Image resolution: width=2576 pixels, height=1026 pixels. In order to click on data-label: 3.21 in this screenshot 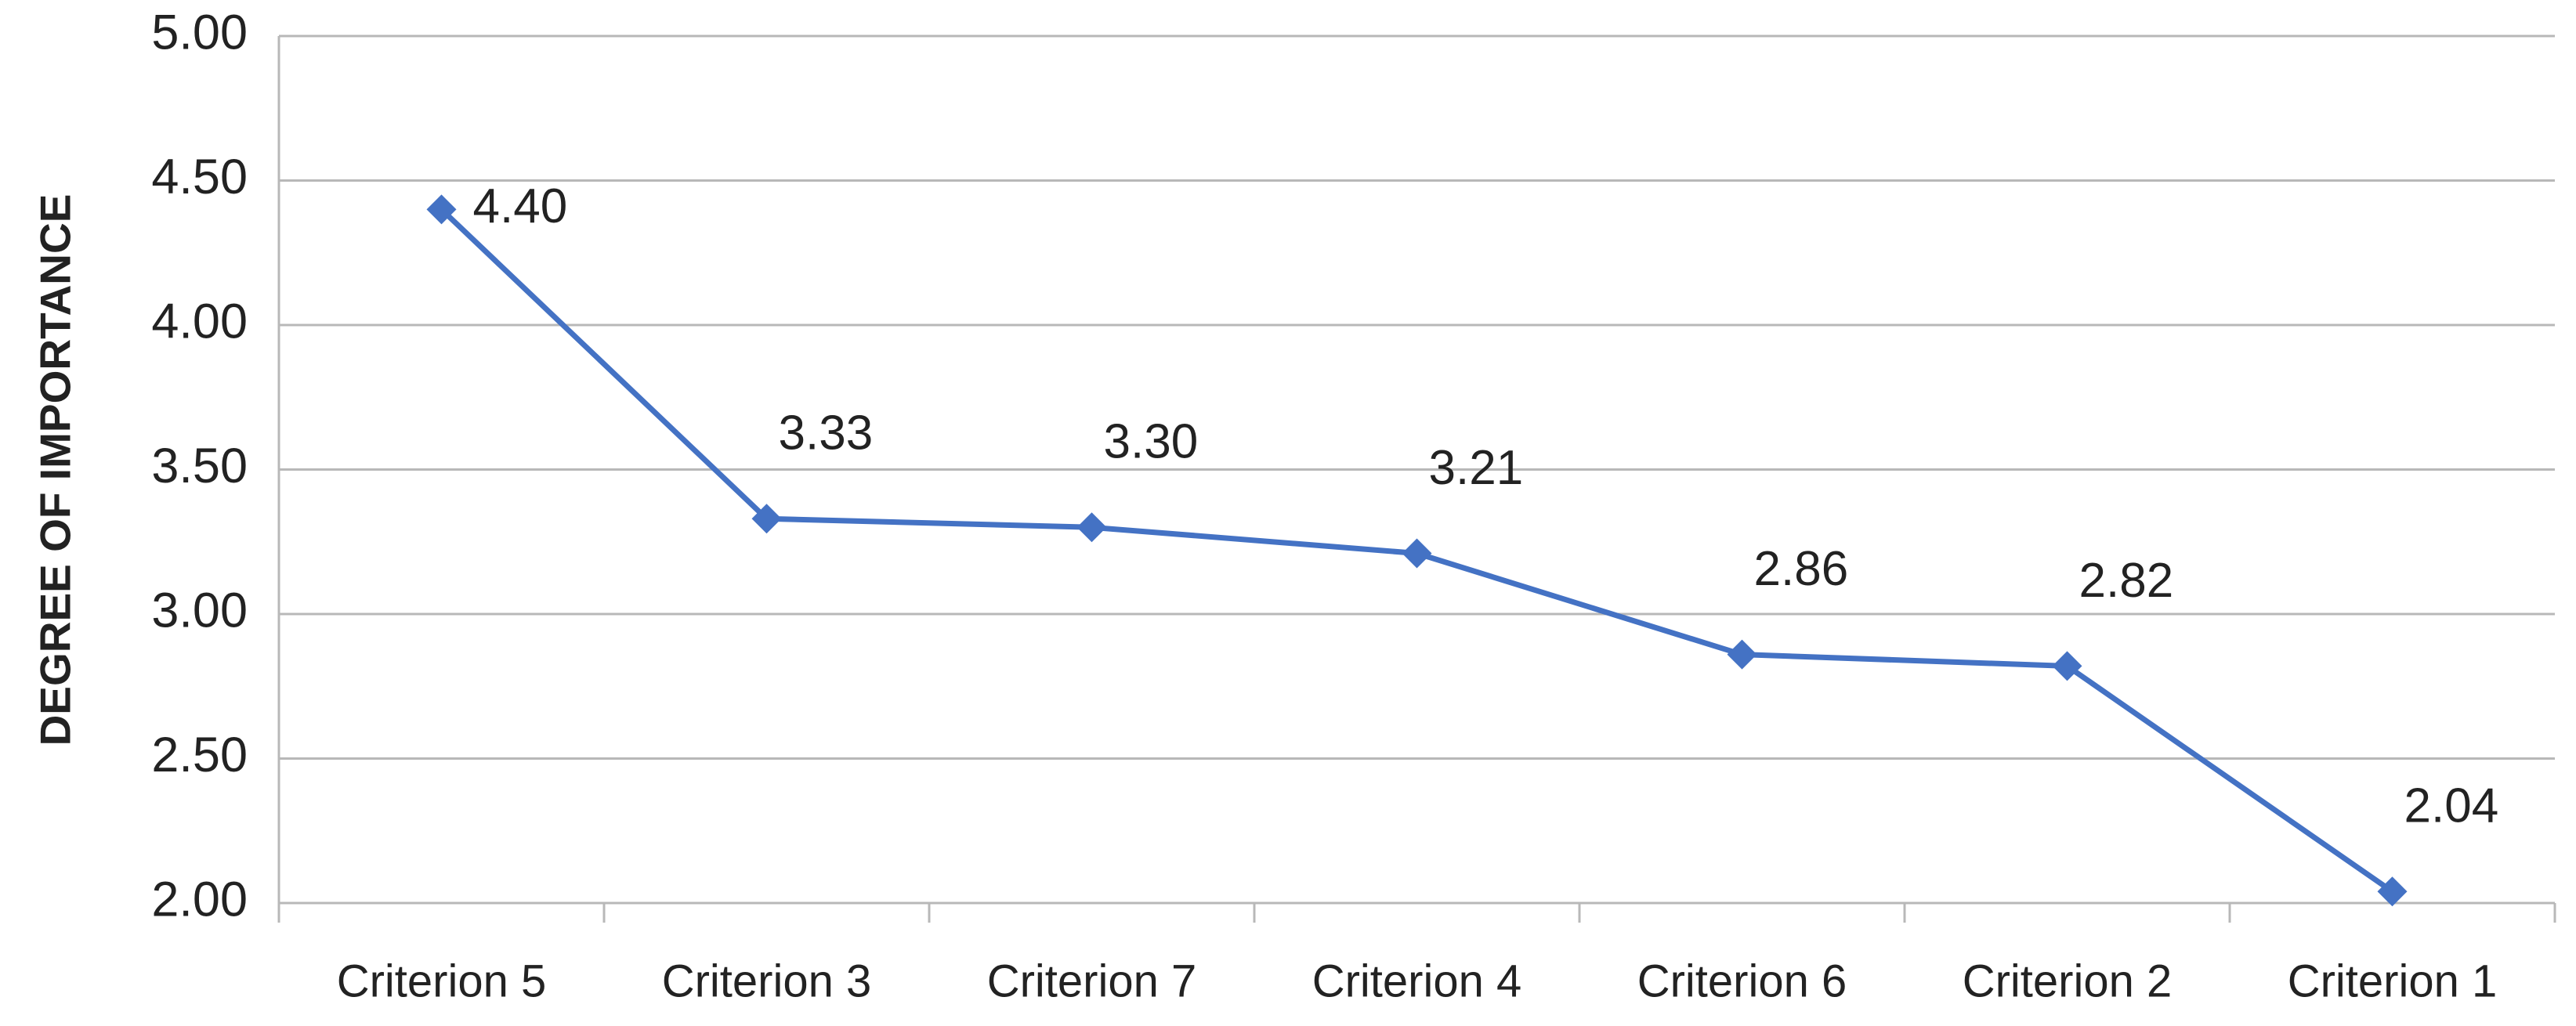, I will do `click(1477, 468)`.